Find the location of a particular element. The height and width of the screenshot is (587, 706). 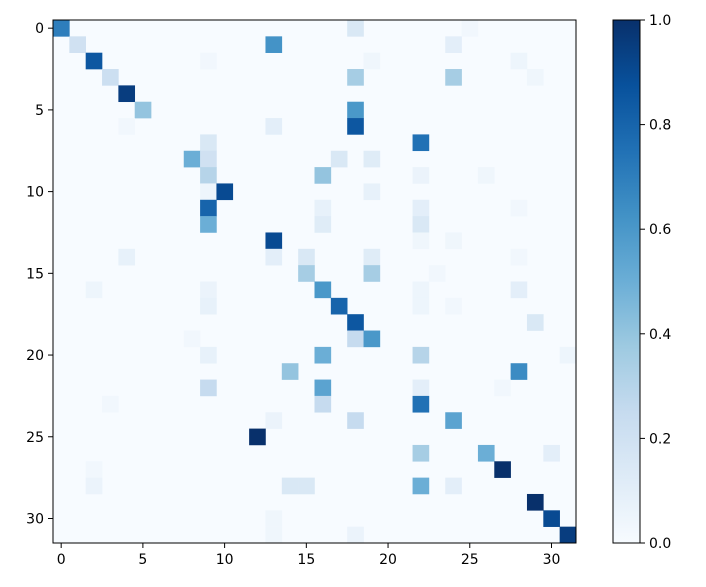

y-tick-label: 5 is located at coordinates (39, 111).